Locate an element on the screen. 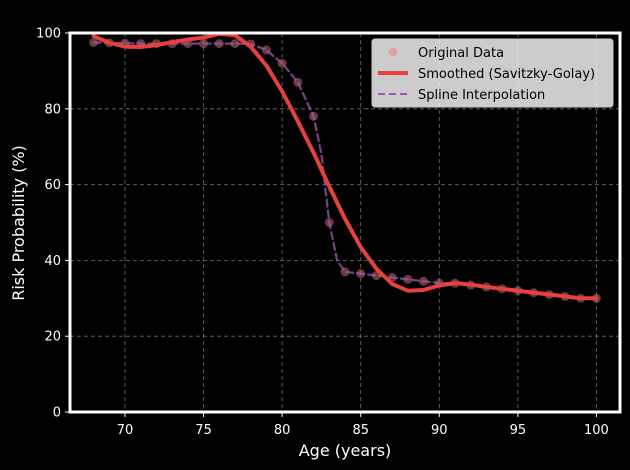 The image size is (630, 470). x-tick-label: 70 is located at coordinates (125, 430).